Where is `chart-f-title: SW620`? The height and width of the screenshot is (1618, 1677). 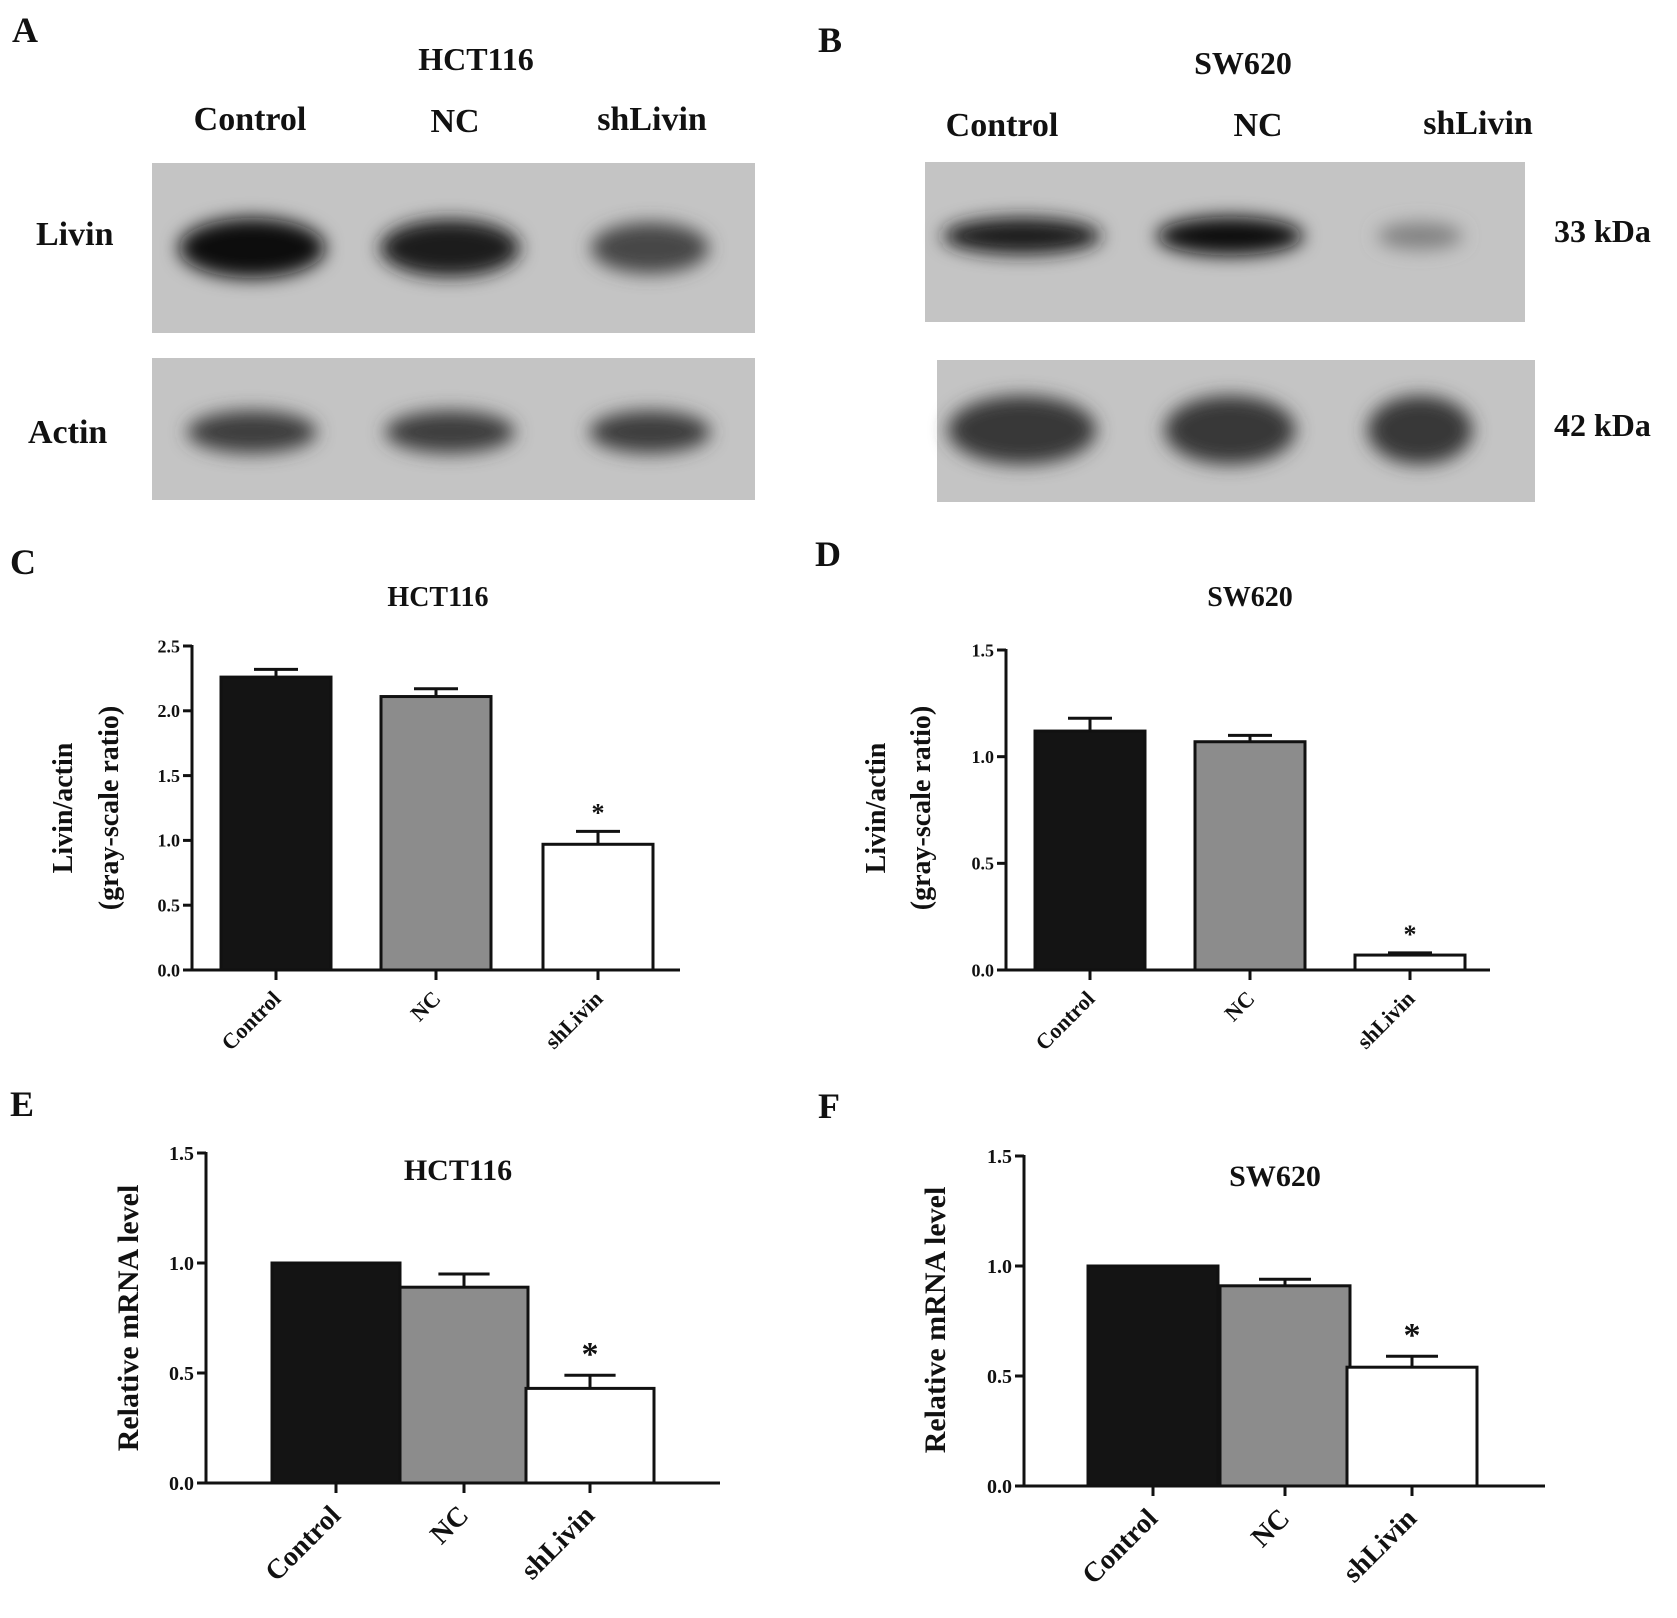
chart-f-title: SW620 is located at coordinates (1275, 1176).